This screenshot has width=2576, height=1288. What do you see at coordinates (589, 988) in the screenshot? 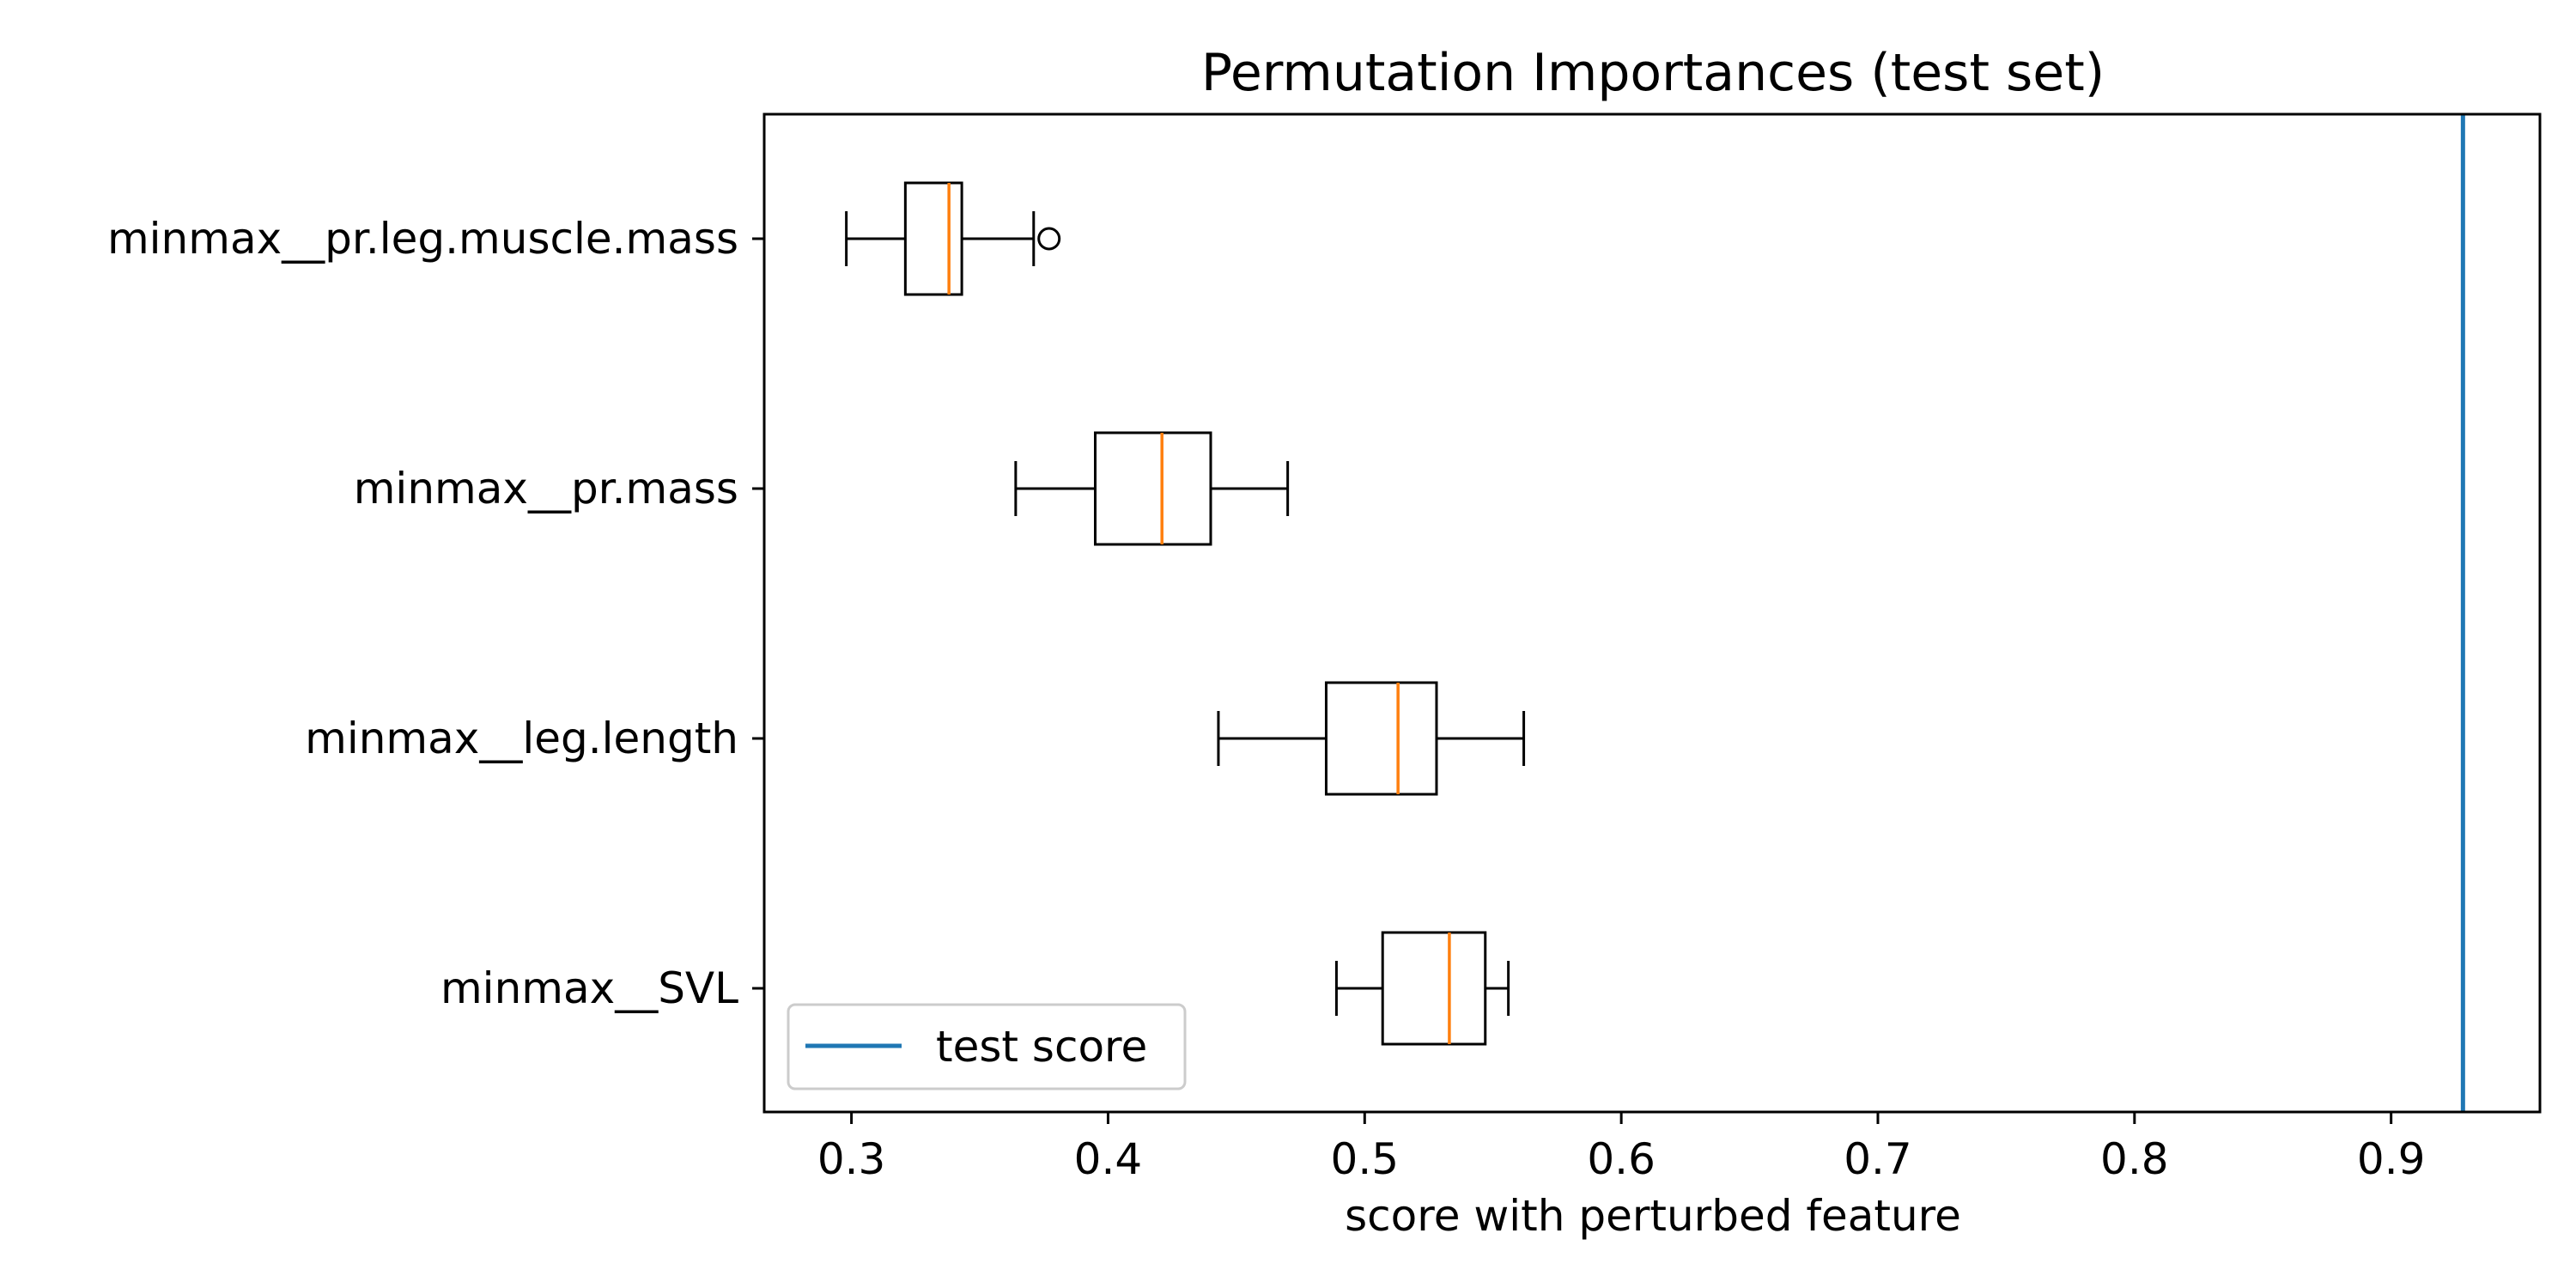
I see `y-tick-label: minmax__SVL` at bounding box center [589, 988].